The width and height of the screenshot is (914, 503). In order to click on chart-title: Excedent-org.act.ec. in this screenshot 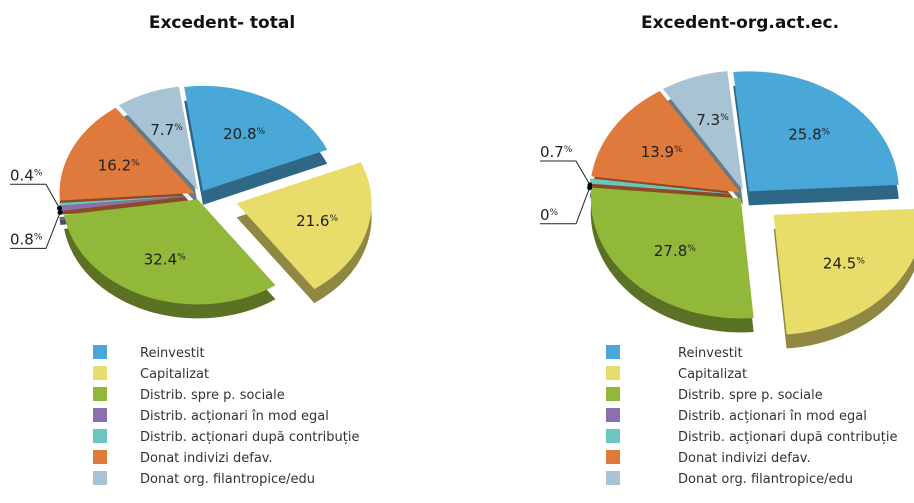, I will do `click(740, 23)`.